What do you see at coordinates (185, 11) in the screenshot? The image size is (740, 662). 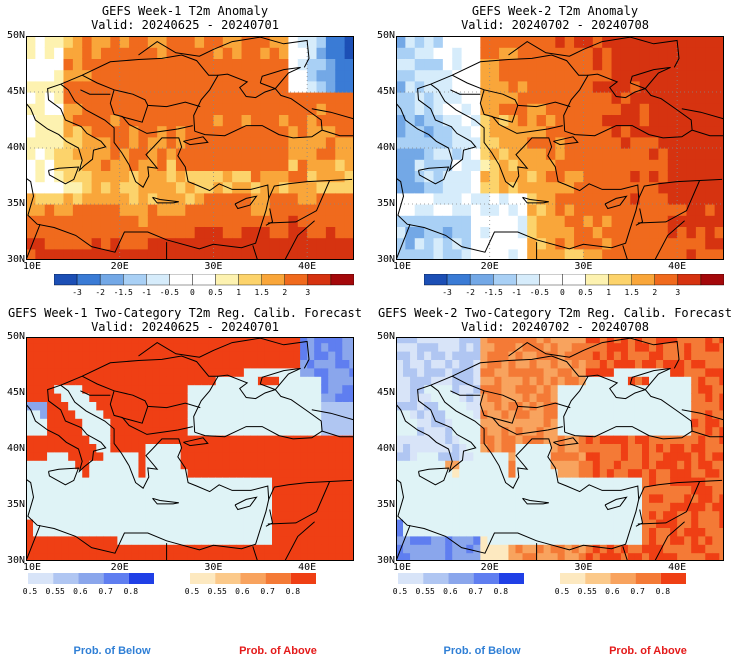 I see `panel-title: GEFS Week-1 T2m Anomaly` at bounding box center [185, 11].